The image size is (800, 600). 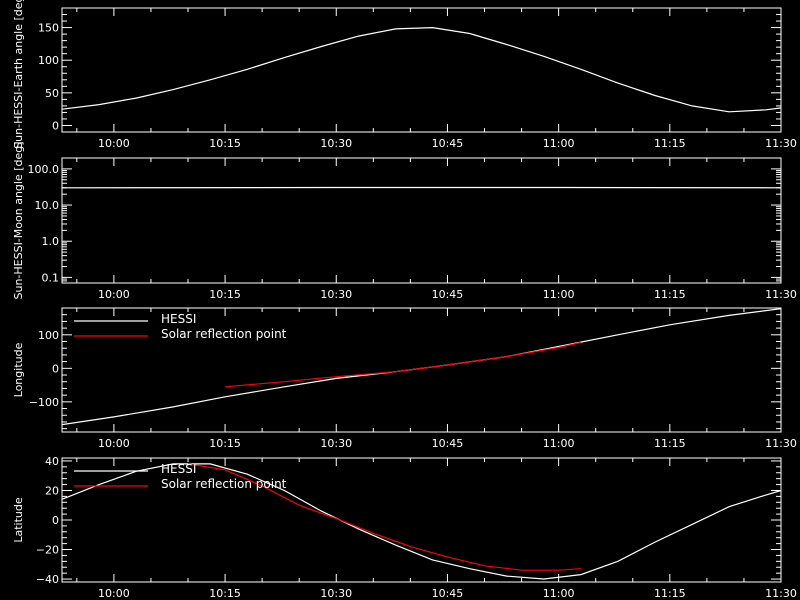 What do you see at coordinates (51, 241) in the screenshot?
I see `y-tick-label: 1.0` at bounding box center [51, 241].